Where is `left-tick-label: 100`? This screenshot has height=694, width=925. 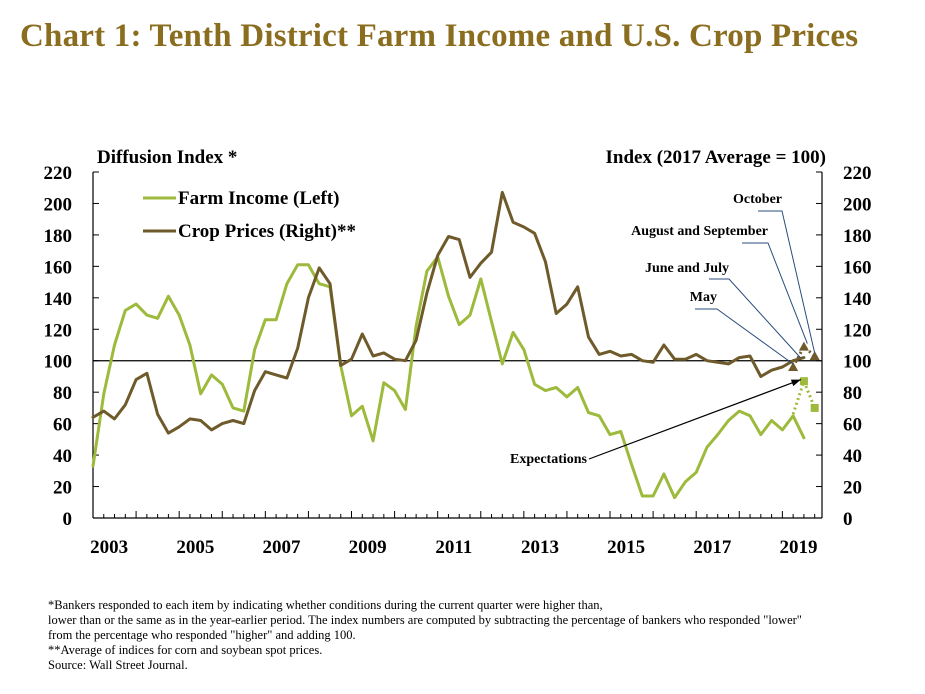 left-tick-label: 100 is located at coordinates (58, 362).